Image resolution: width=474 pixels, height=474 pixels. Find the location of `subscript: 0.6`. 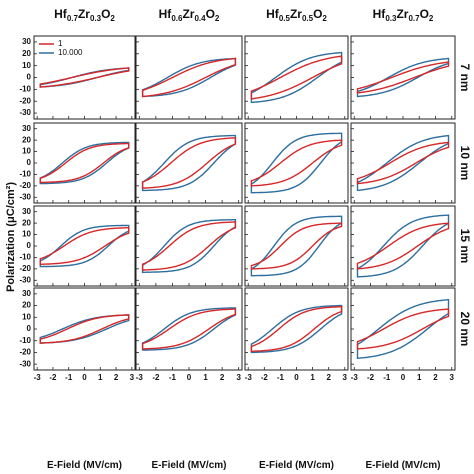

subscript: 0.6 is located at coordinates (177, 18).